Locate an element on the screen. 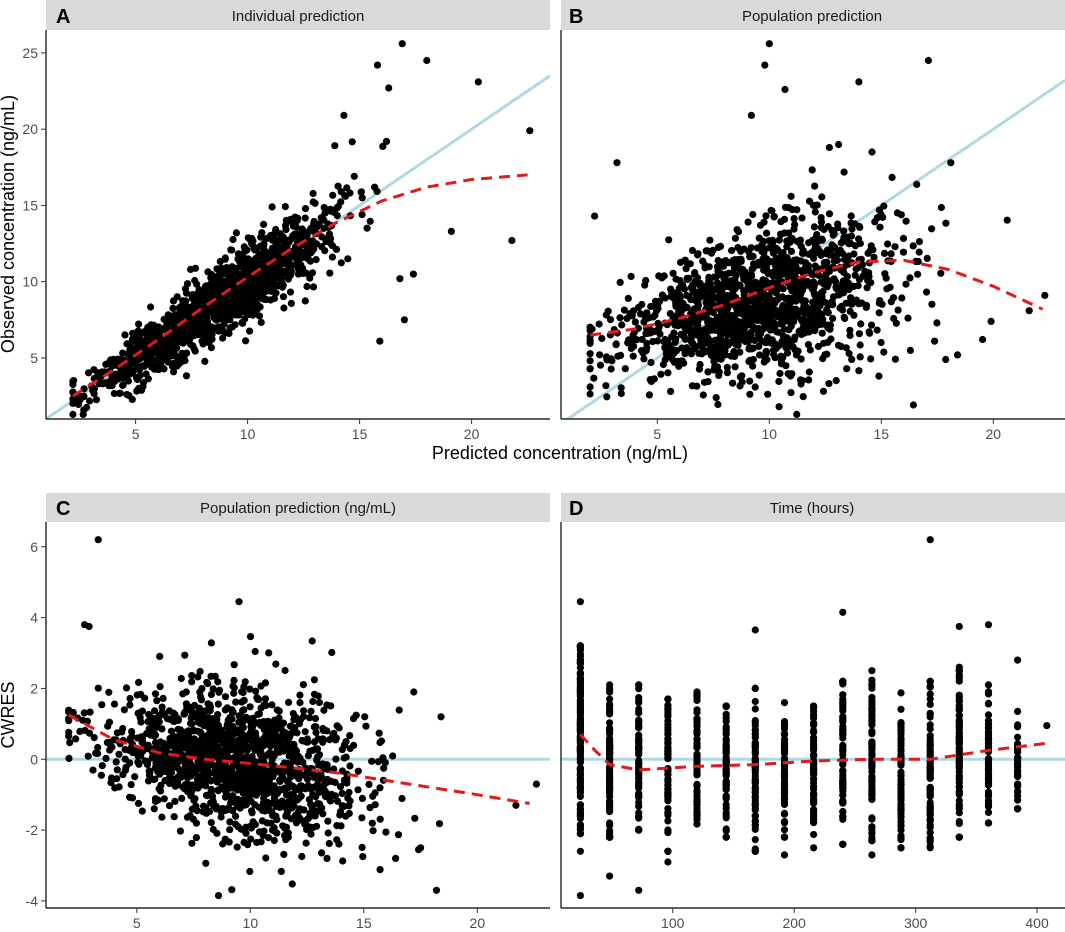 Image resolution: width=1065 pixels, height=932 pixels. panel-c-trend-line-layer is located at coordinates (298, 759).